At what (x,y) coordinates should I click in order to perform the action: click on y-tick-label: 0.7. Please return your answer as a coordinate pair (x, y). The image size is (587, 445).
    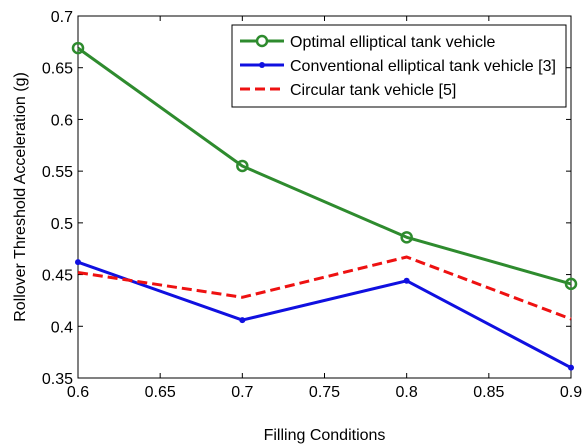
    Looking at the image, I should click on (62, 17).